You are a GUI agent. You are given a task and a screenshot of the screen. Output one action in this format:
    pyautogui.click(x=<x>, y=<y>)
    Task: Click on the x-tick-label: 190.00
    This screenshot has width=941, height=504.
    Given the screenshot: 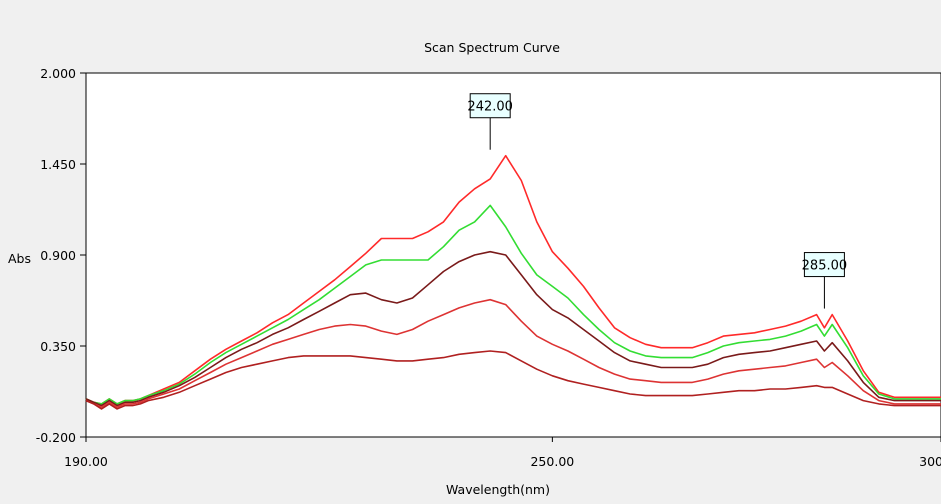 What is the action you would take?
    pyautogui.click(x=86, y=461)
    